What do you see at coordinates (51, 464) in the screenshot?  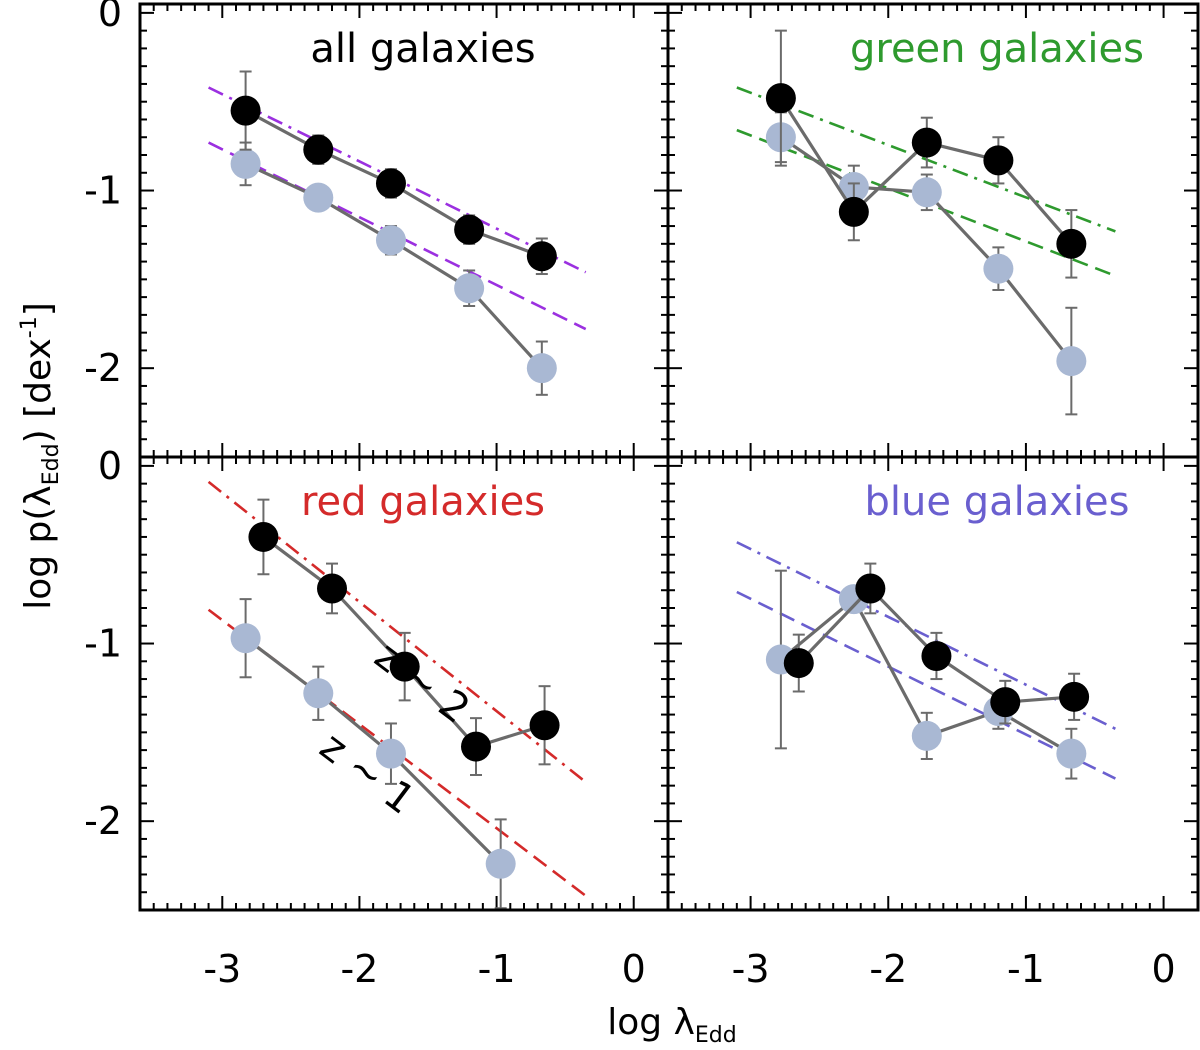 I see `y-axis-label-sub: Edd` at bounding box center [51, 464].